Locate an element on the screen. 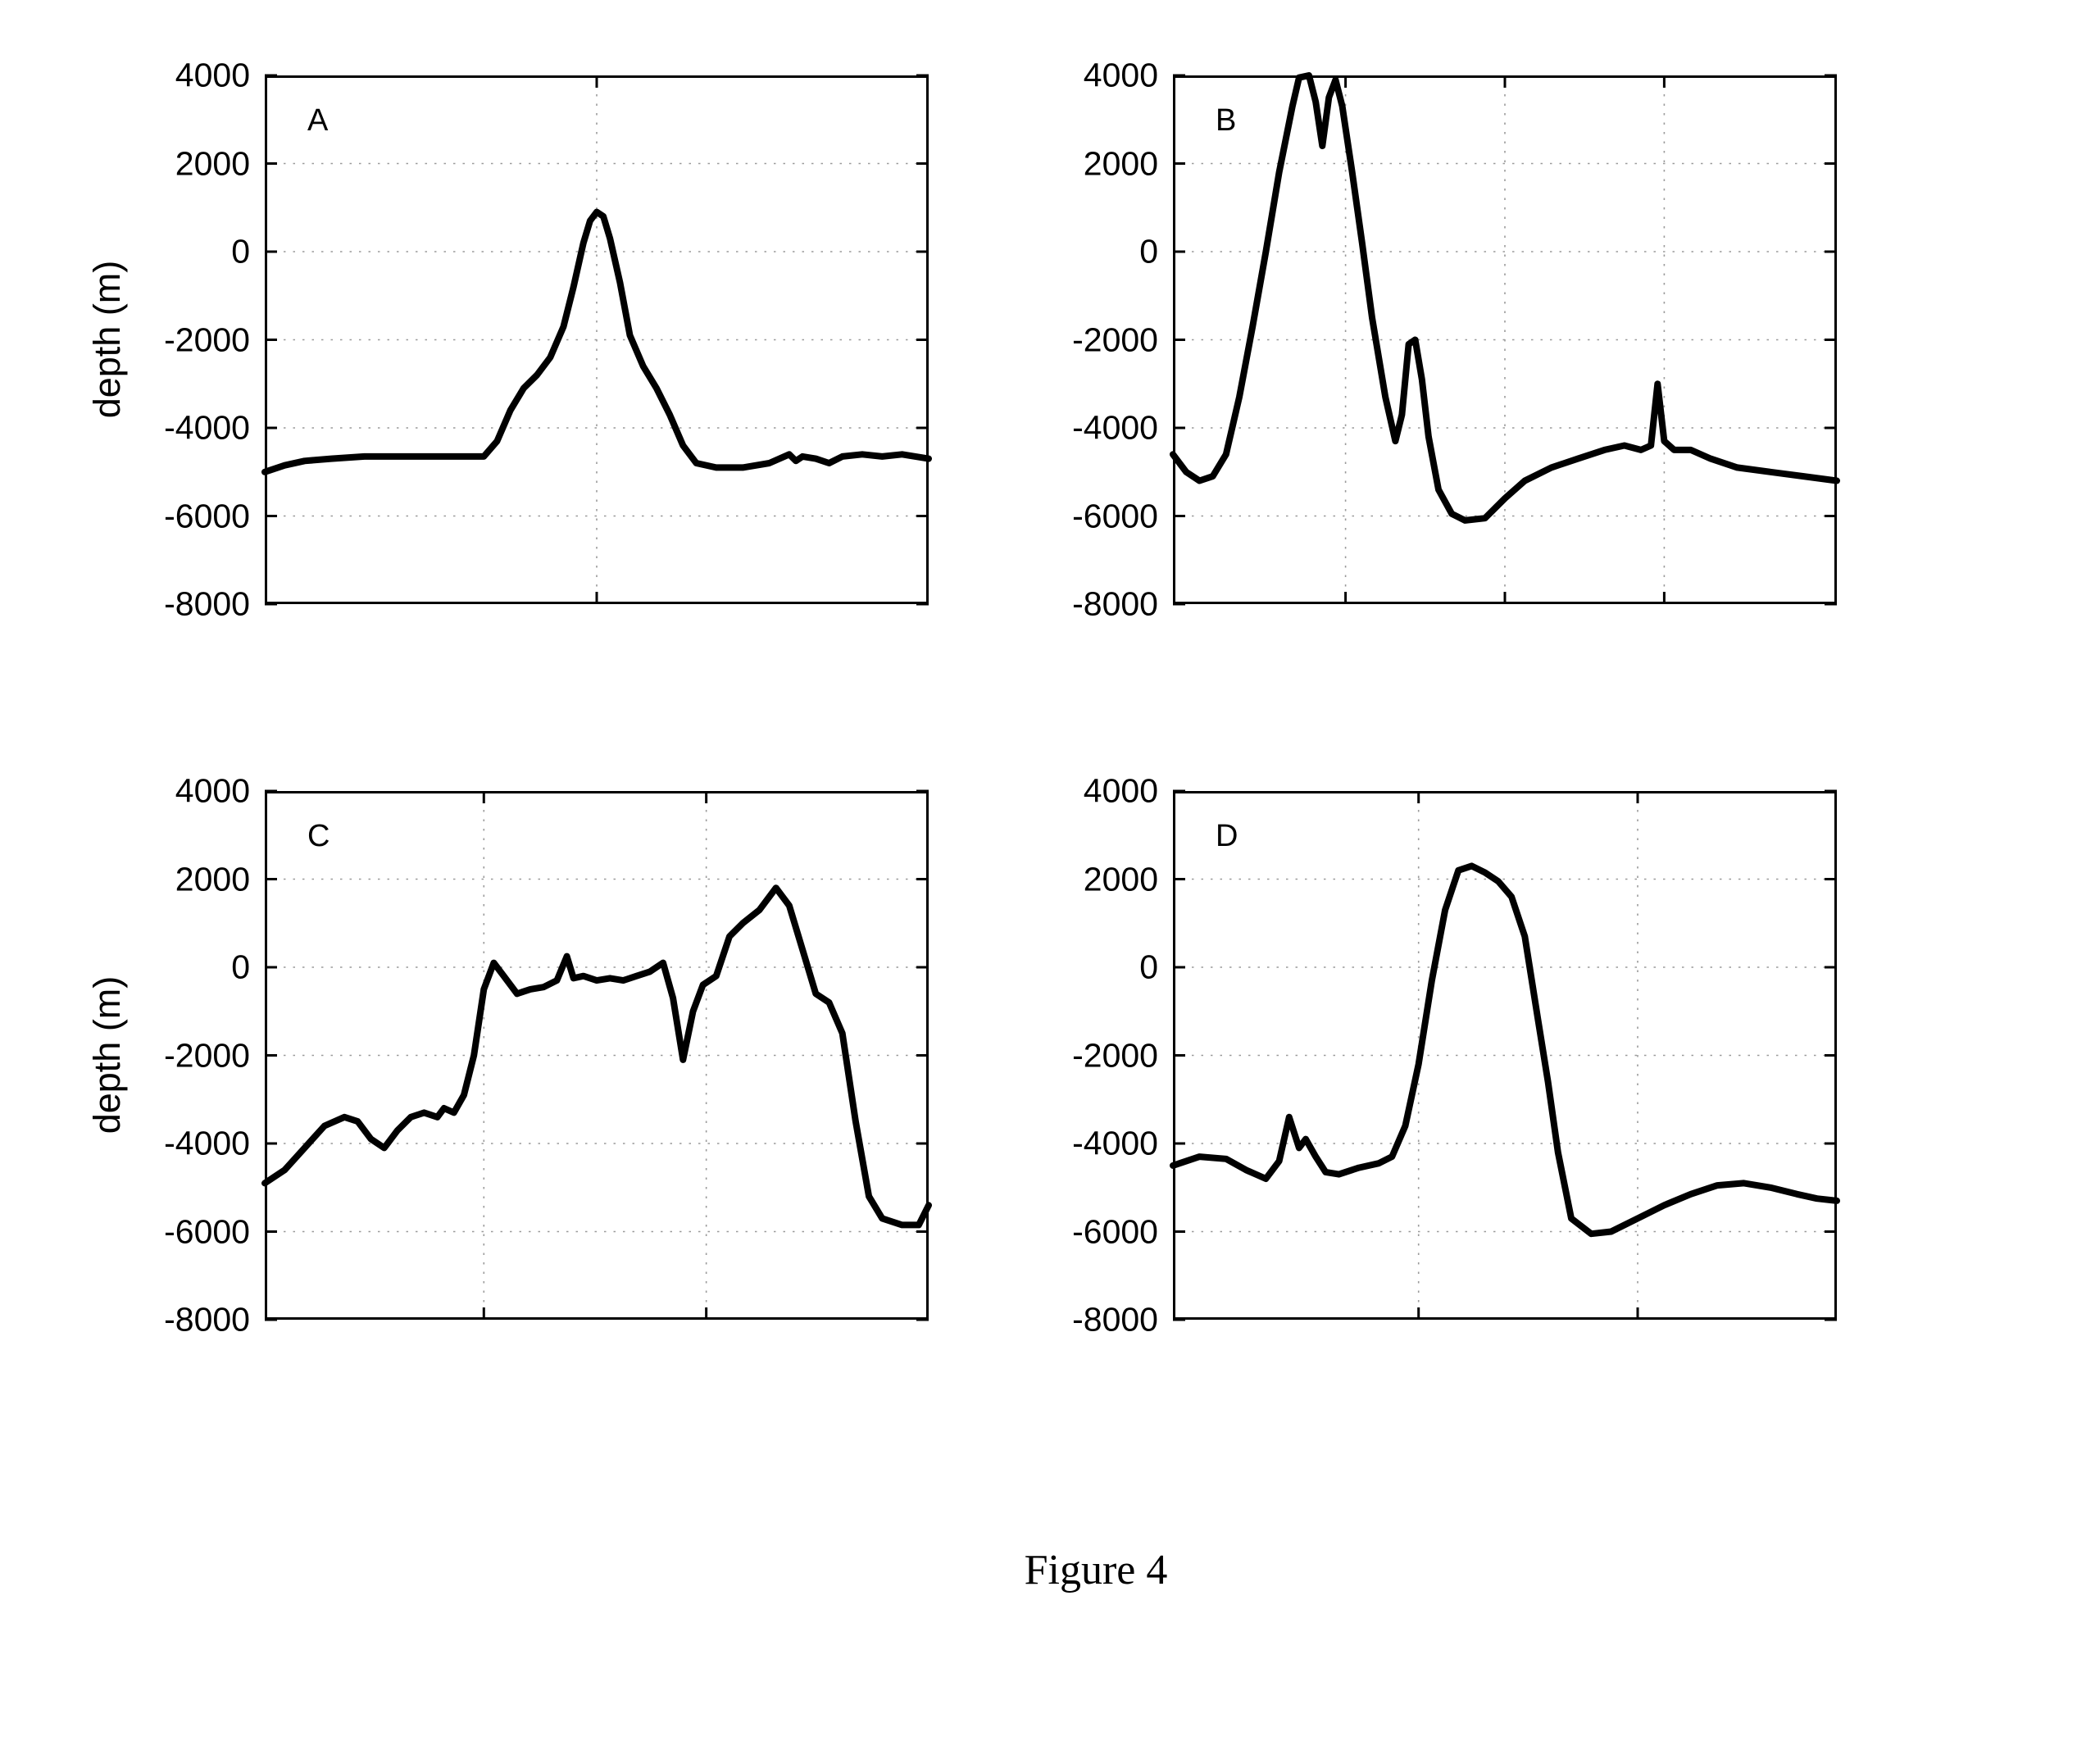 The height and width of the screenshot is (1764, 2077). panel-C: depth (m) 4000 2000 0 -2000 -4000 -6000 -8000 C is located at coordinates (509, 1055).